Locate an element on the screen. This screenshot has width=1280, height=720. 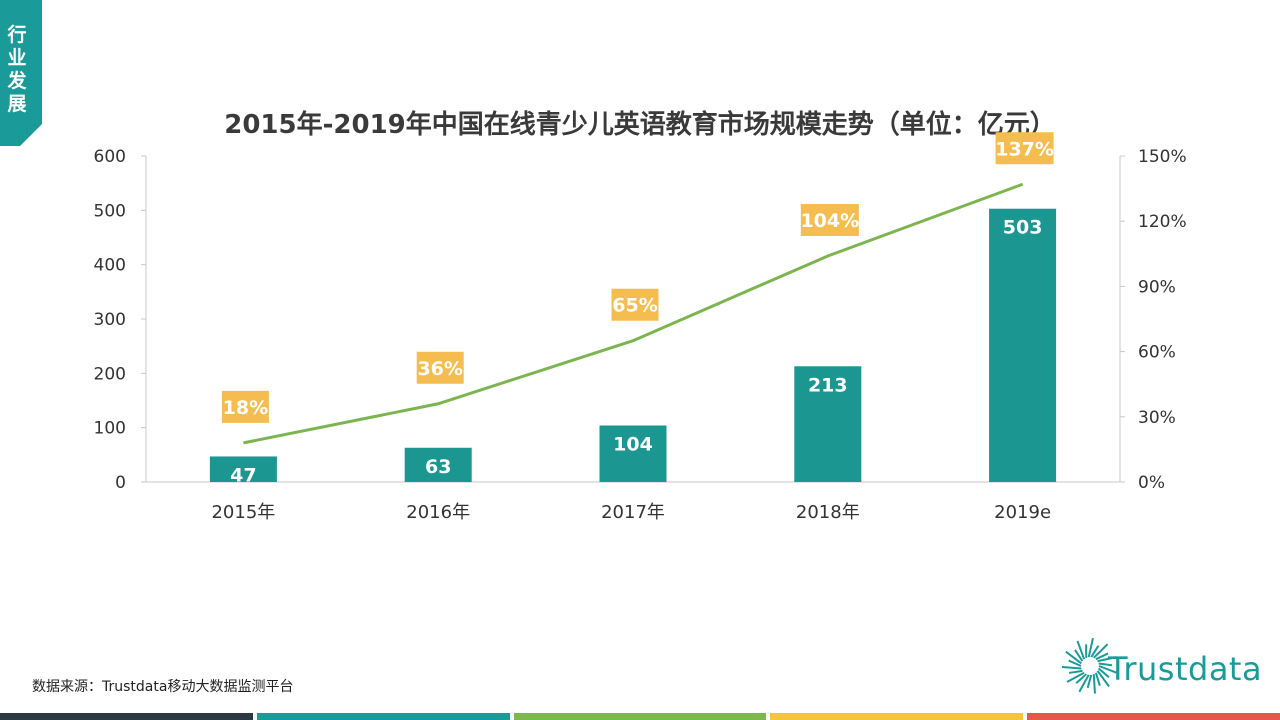
data-source: 数据来源：Trustdata移动大数据监测平台 is located at coordinates (163, 687).